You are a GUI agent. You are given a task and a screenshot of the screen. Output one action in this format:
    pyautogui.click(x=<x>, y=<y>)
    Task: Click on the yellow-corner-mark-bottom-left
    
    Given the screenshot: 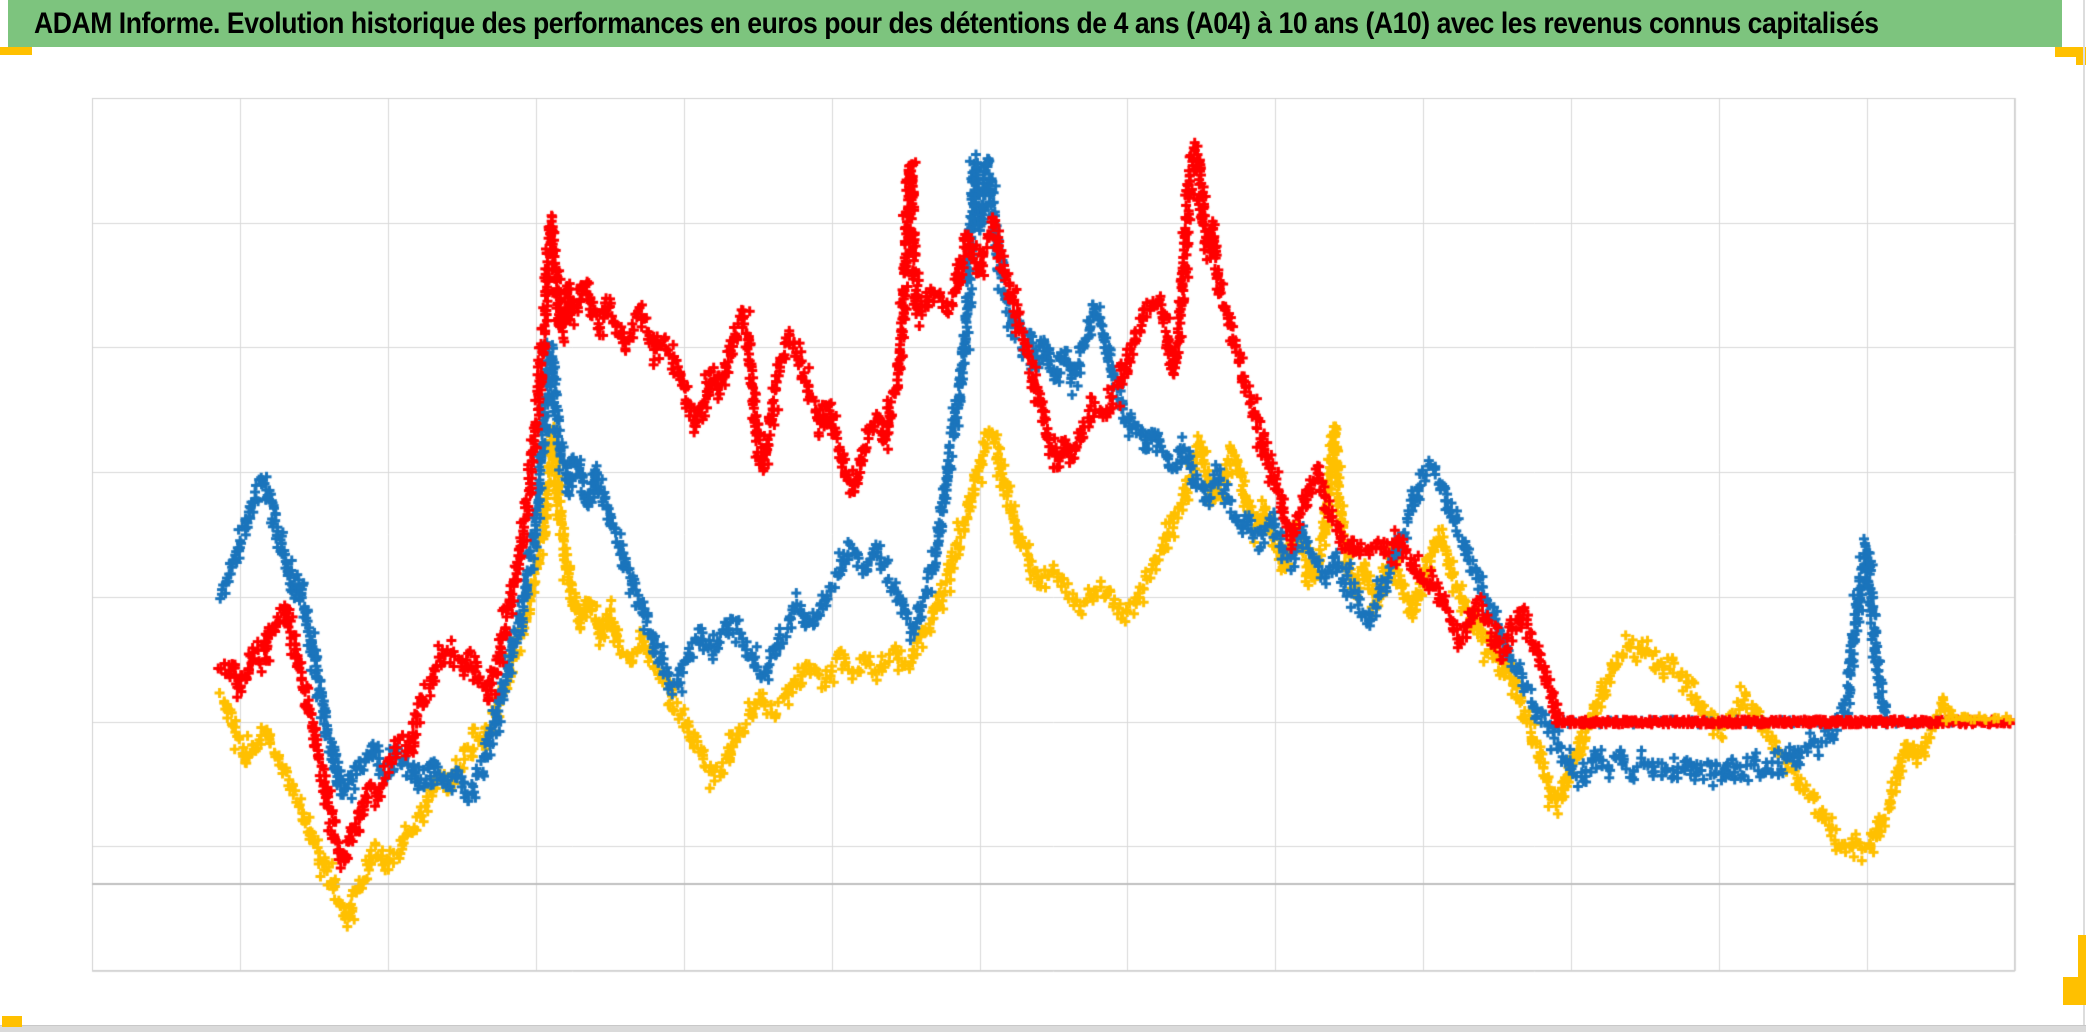 What is the action you would take?
    pyautogui.click(x=12, y=1021)
    